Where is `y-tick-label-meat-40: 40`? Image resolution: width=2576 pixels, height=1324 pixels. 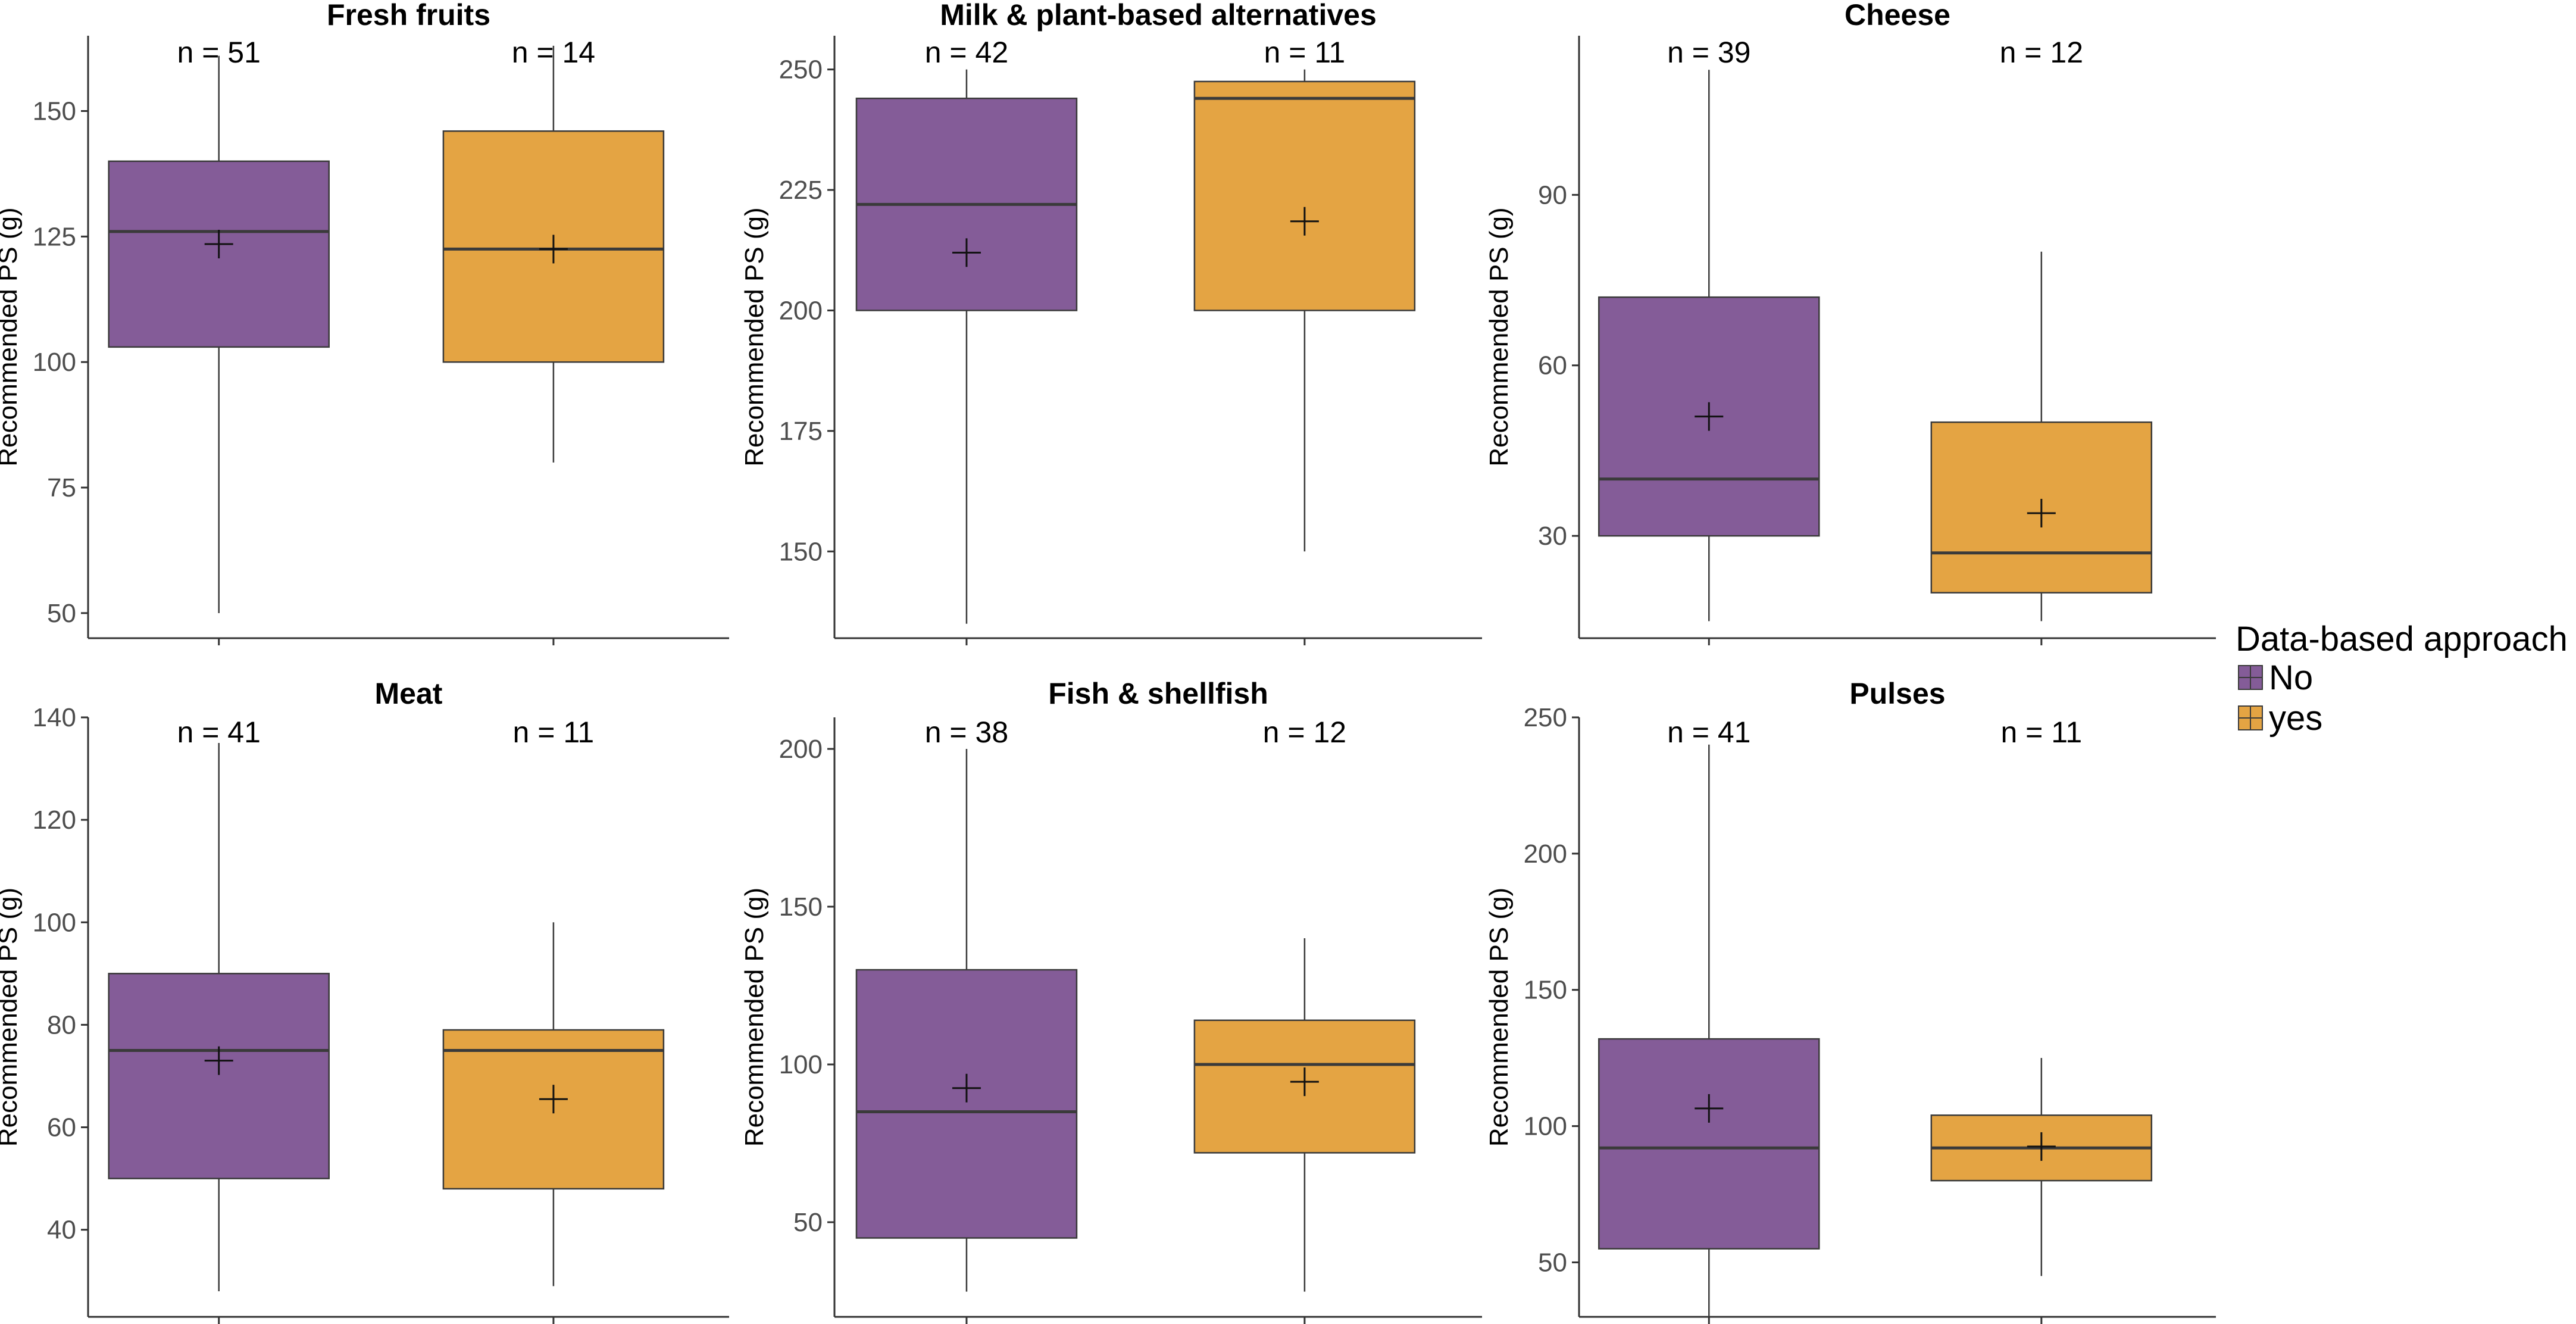 y-tick-label-meat-40: 40 is located at coordinates (61, 1230).